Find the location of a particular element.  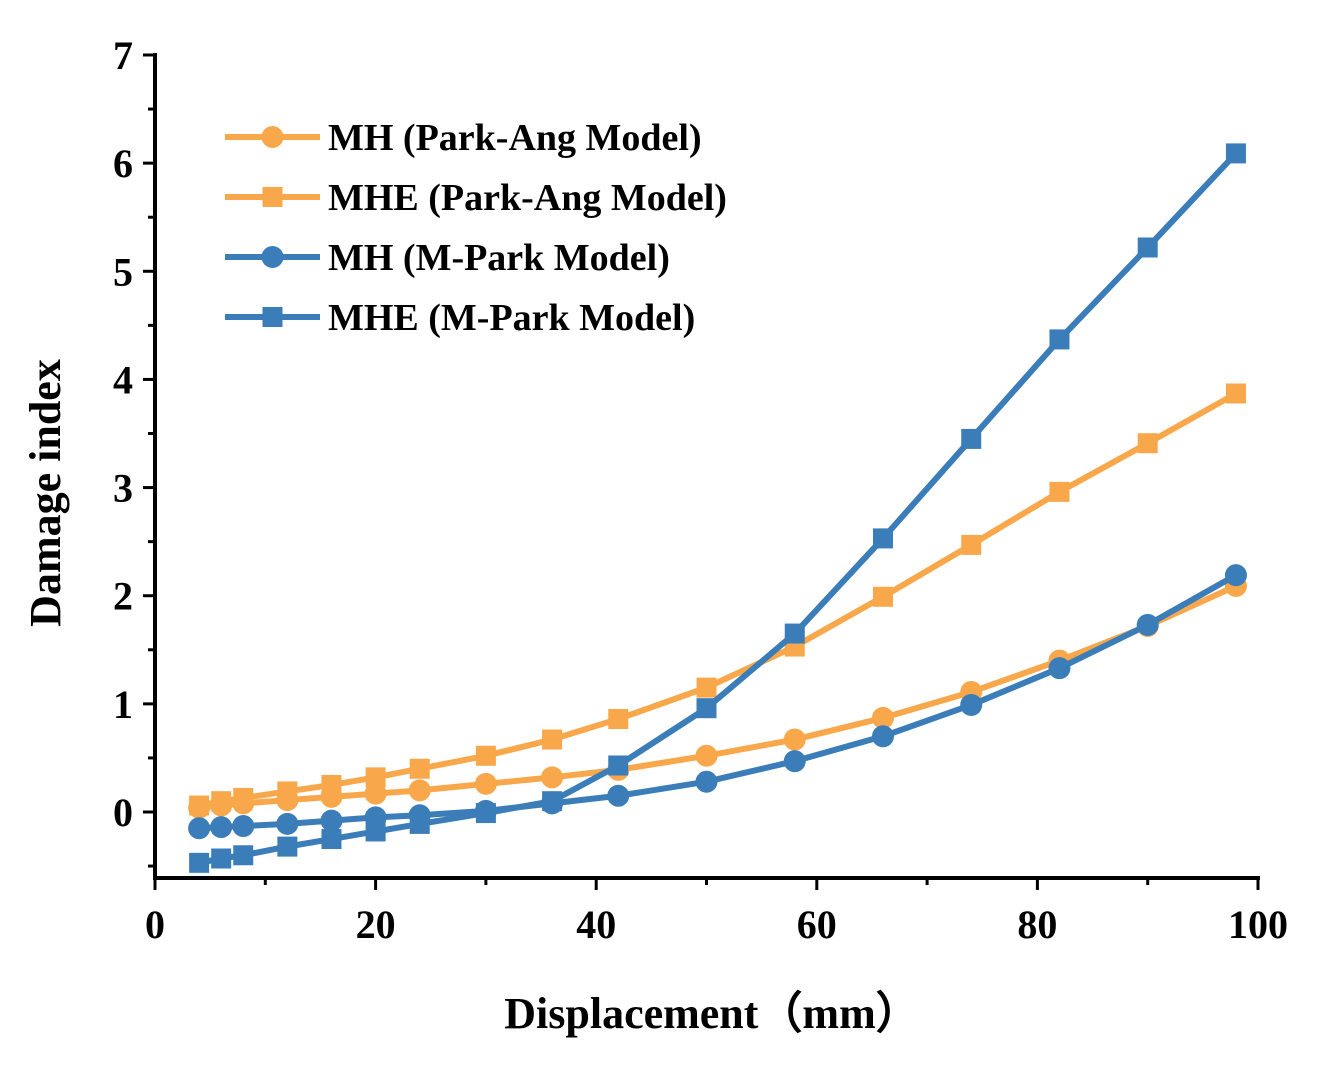

y-tick-label: 3 is located at coordinates (123, 488).